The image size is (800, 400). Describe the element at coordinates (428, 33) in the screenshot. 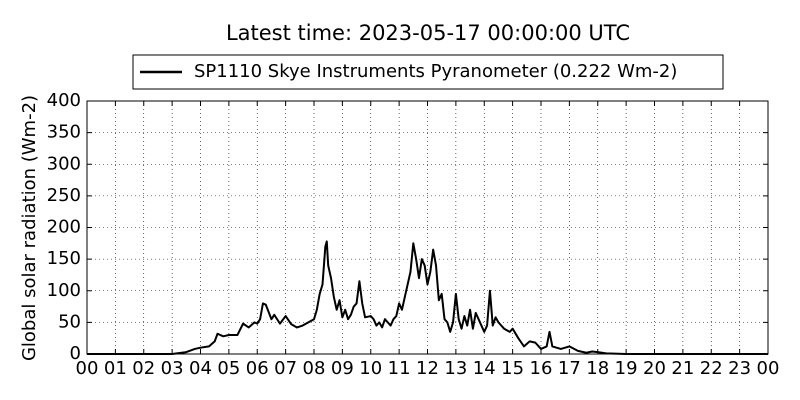

I see `chart-title: Latest time: 2023-05-17 00:00:00 UTC` at that location.